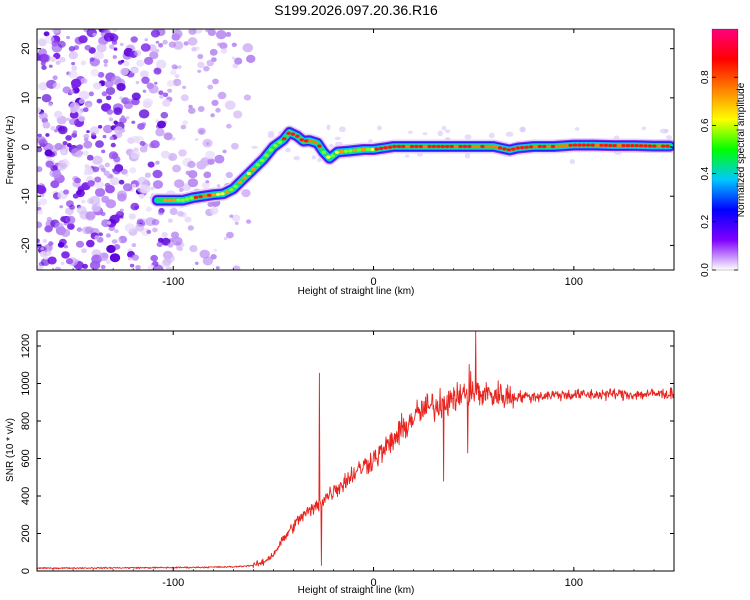 The height and width of the screenshot is (600, 750). What do you see at coordinates (26, 571) in the screenshot?
I see `y-tick-label: 0` at bounding box center [26, 571].